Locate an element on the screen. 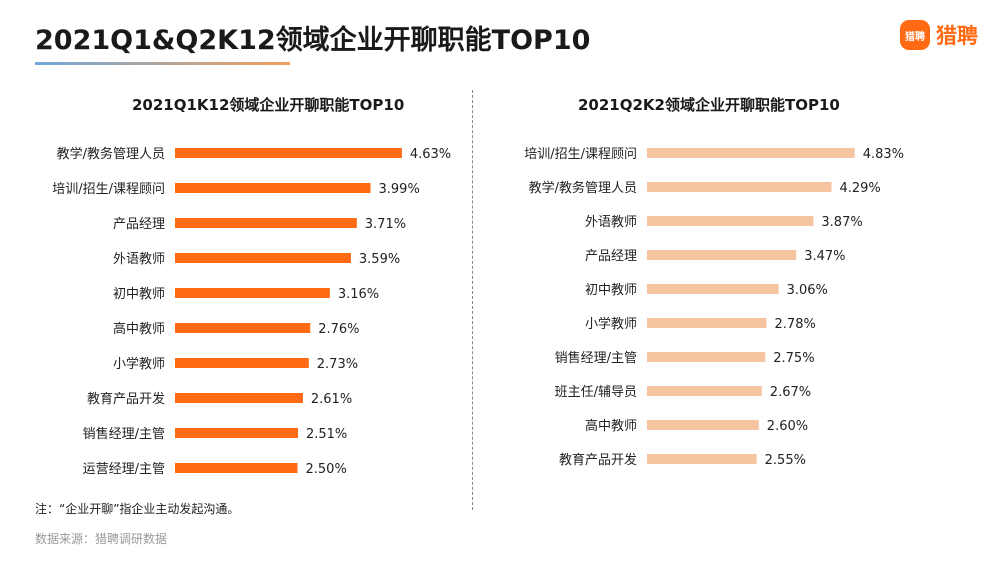 This screenshot has width=1000, height=563. q1-category-label: 运营经理/主管 is located at coordinates (124, 469).